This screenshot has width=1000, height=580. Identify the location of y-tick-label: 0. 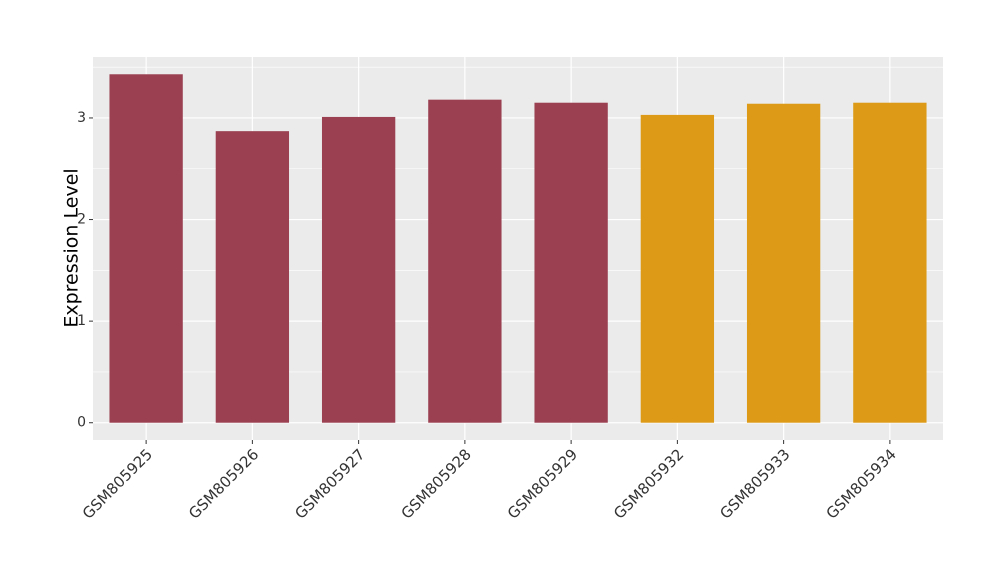
(81, 423).